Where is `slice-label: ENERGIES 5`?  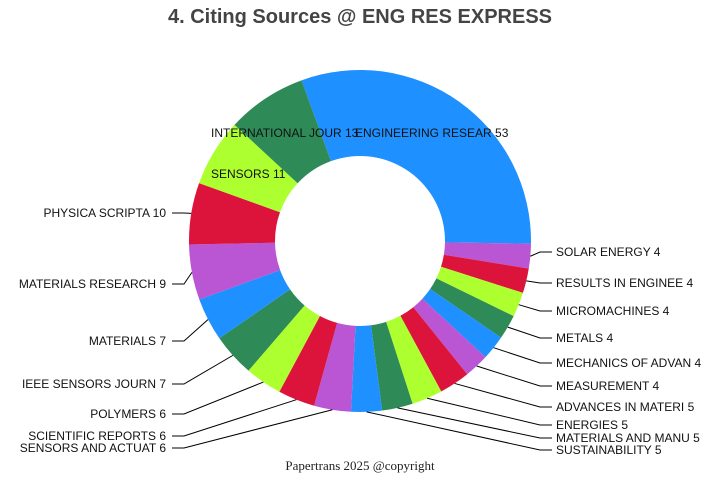 slice-label: ENERGIES 5 is located at coordinates (592, 425).